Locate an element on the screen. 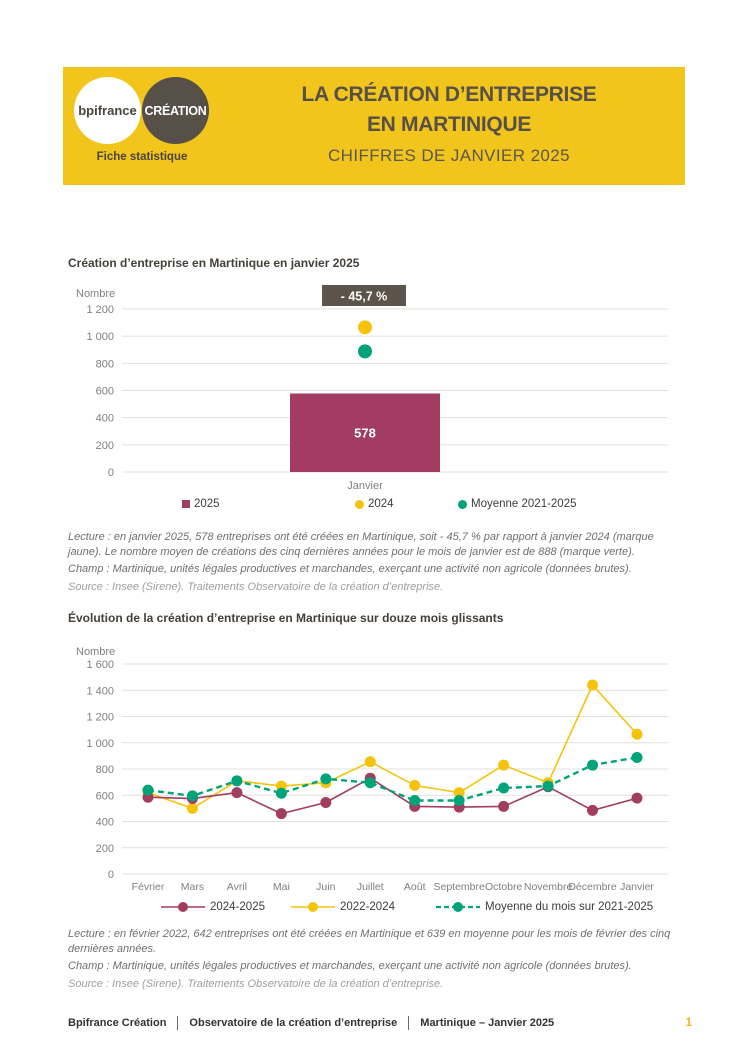  annotation-box is located at coordinates (364, 295).